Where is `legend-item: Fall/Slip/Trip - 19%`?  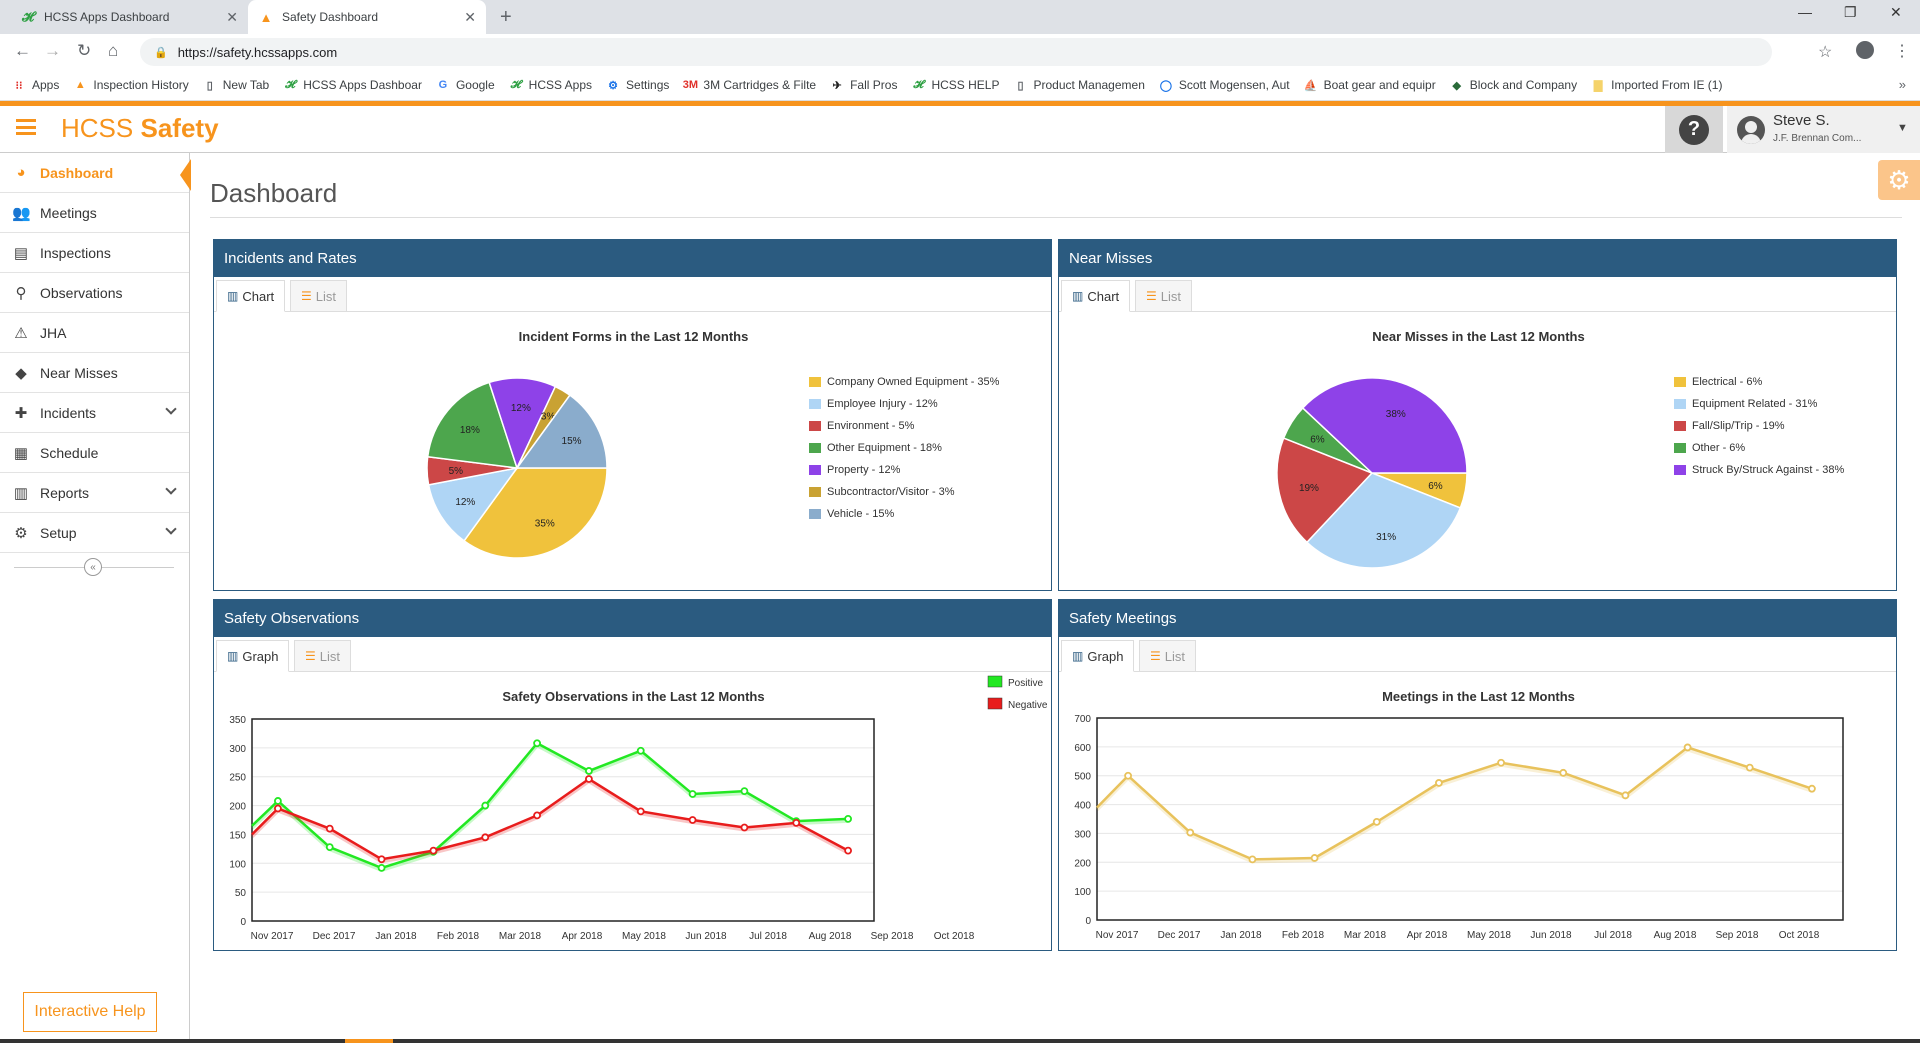
legend-item: Fall/Slip/Trip - 19% is located at coordinates (1759, 426).